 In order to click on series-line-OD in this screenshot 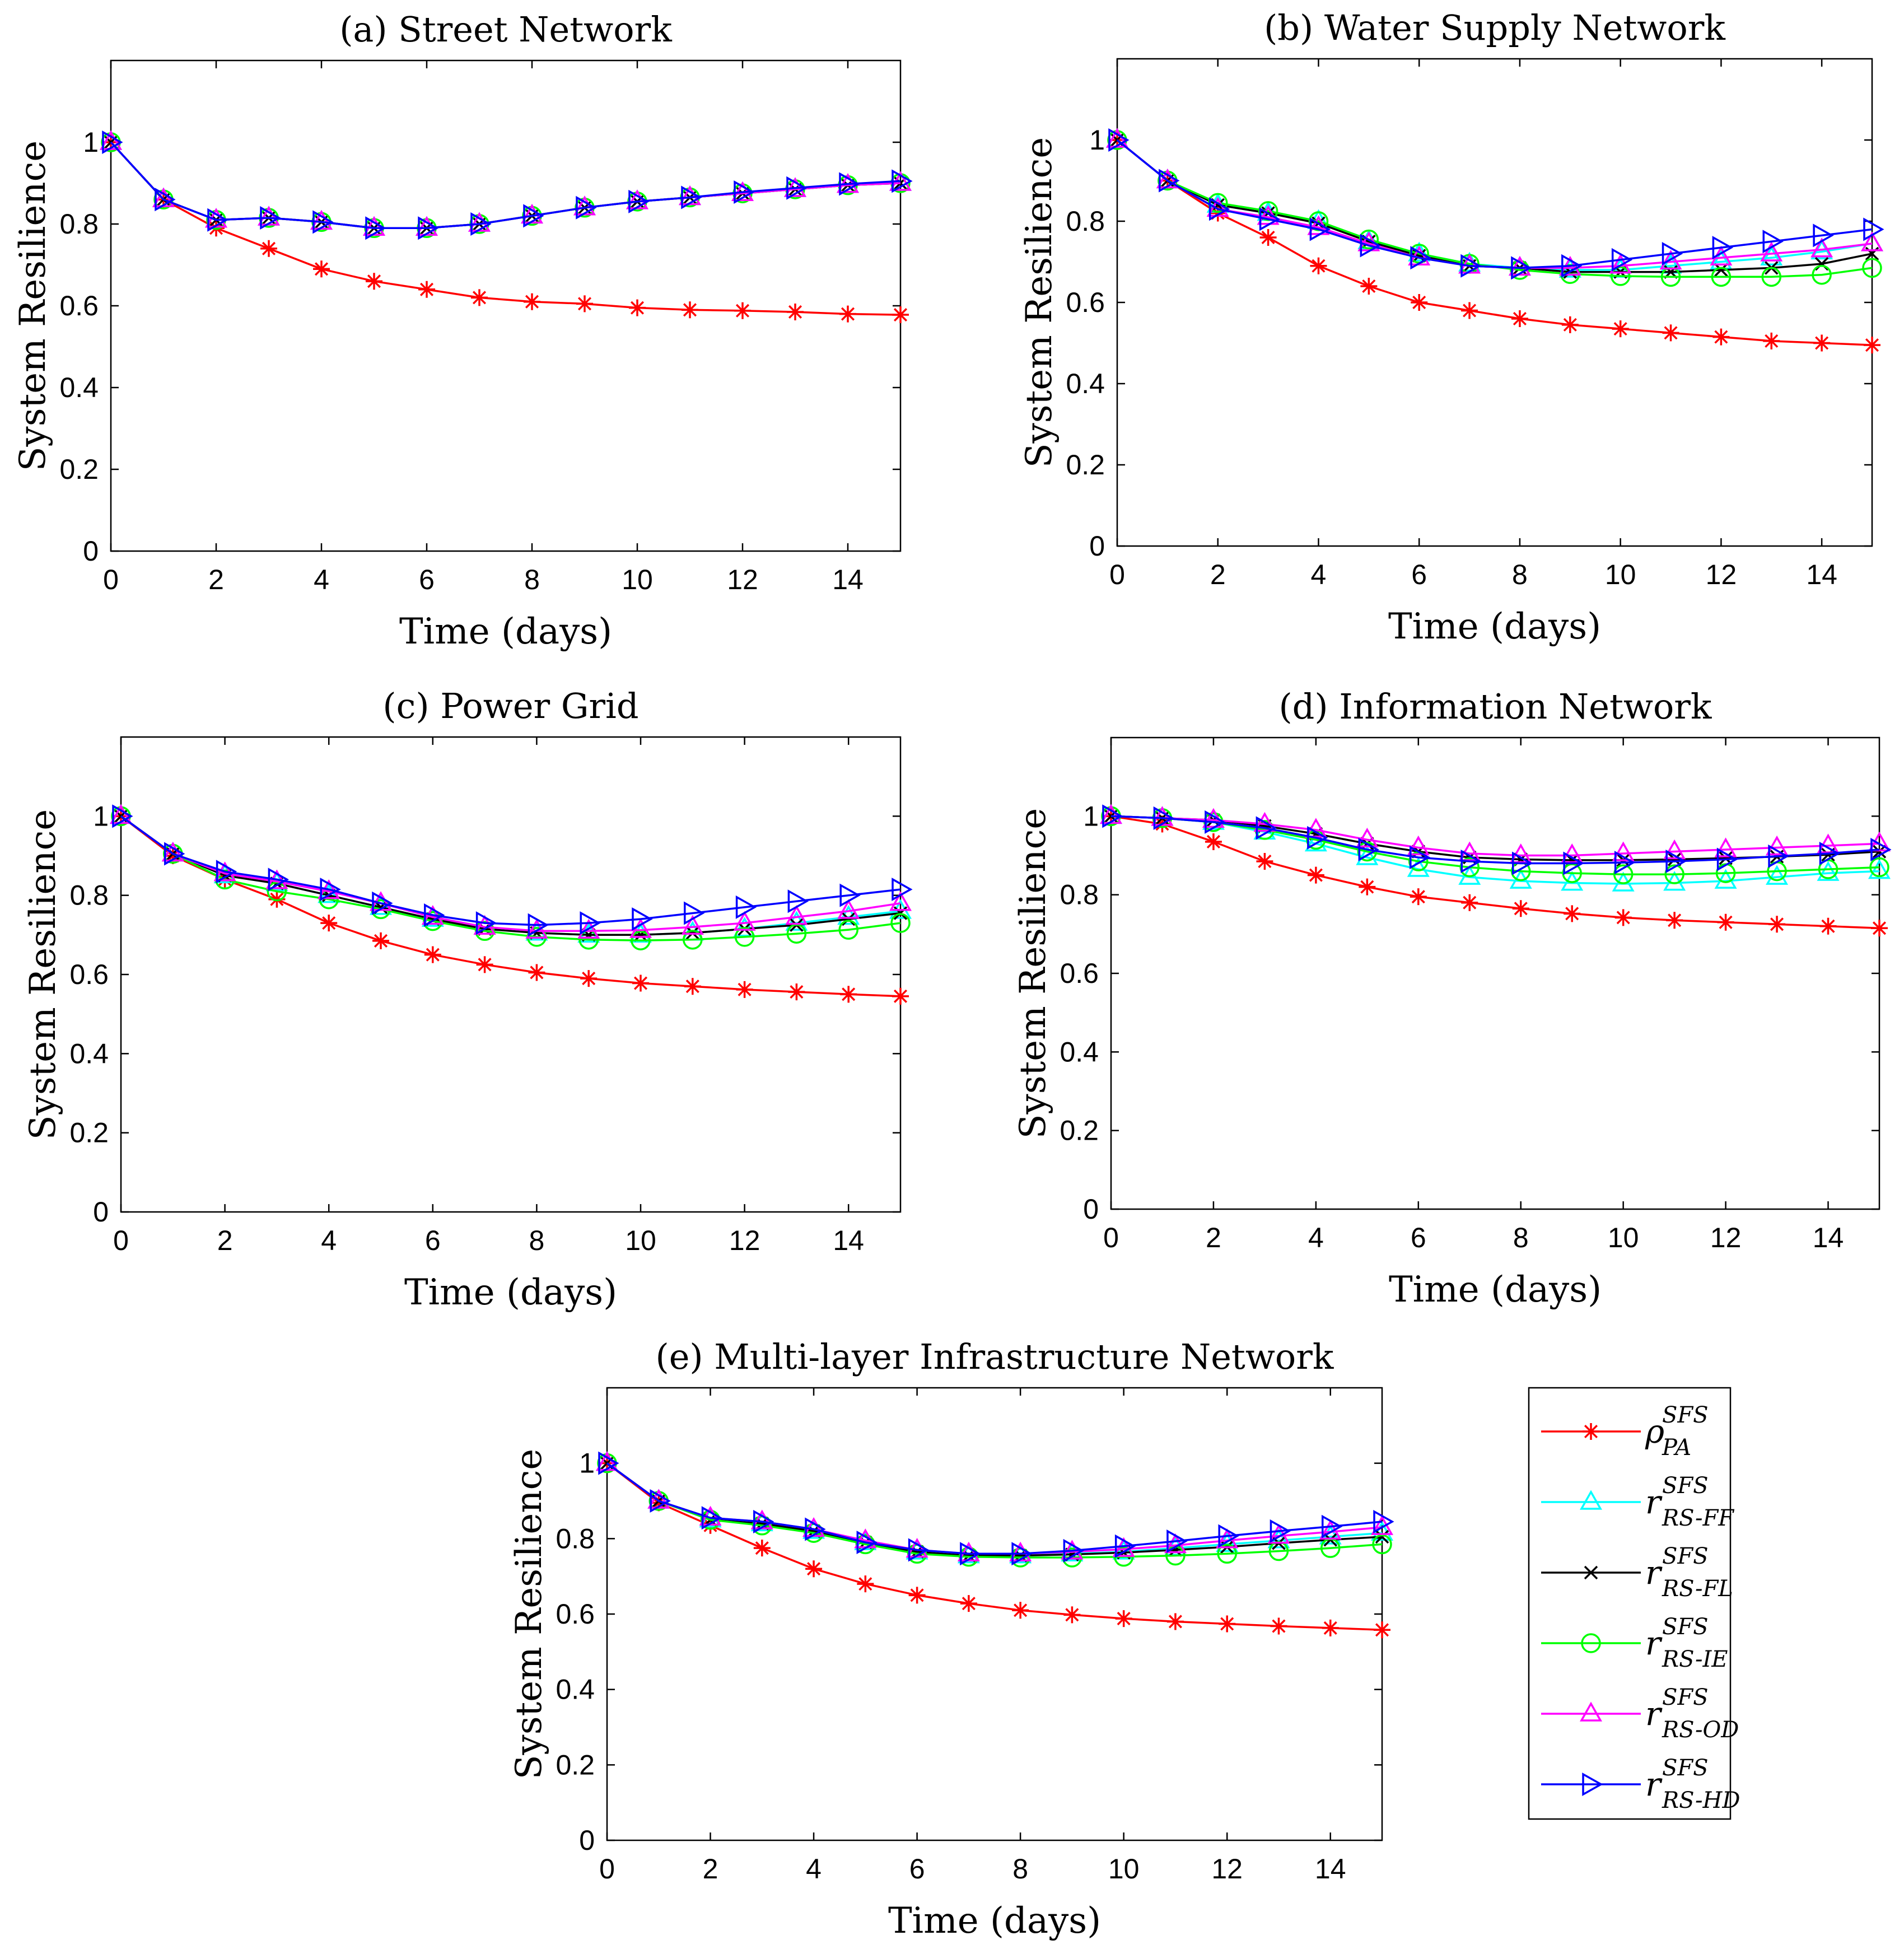, I will do `click(1495, 836)`.